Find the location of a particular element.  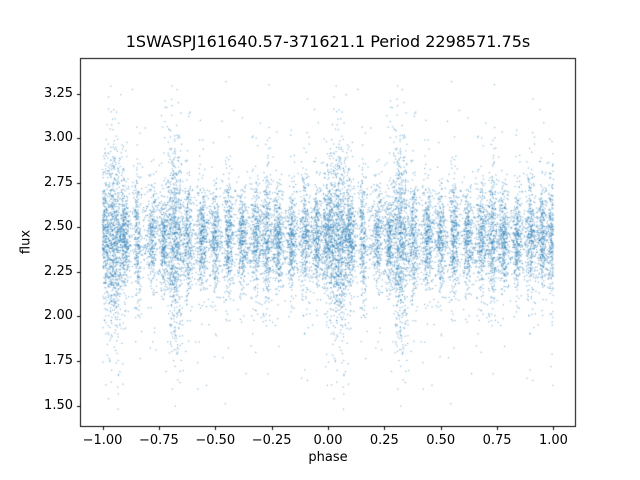

x-tick-label: 1.00 is located at coordinates (553, 440).